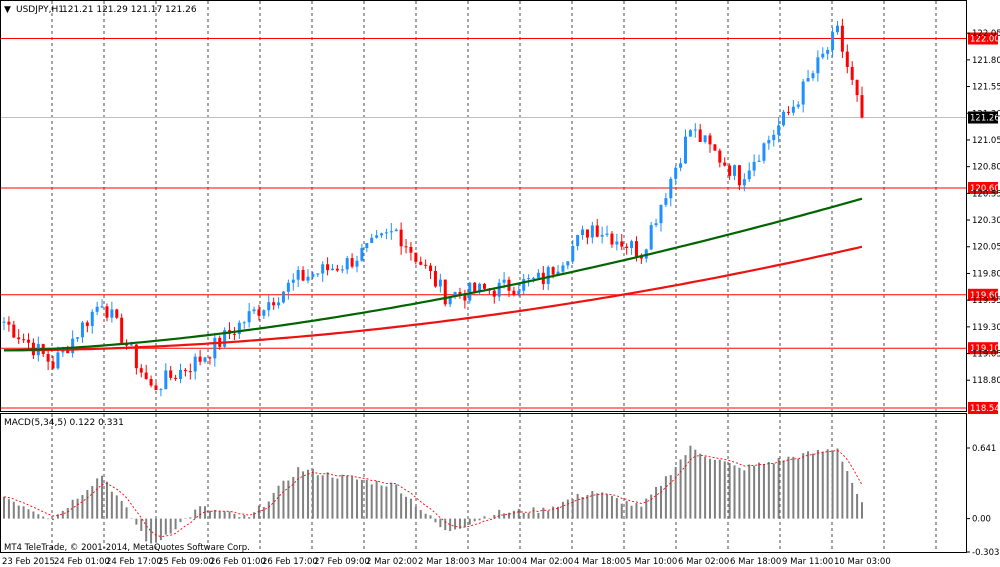 The width and height of the screenshot is (1000, 567). Describe the element at coordinates (443, 562) in the screenshot. I see `time-tick-label: 2 Mar 18:00` at that location.